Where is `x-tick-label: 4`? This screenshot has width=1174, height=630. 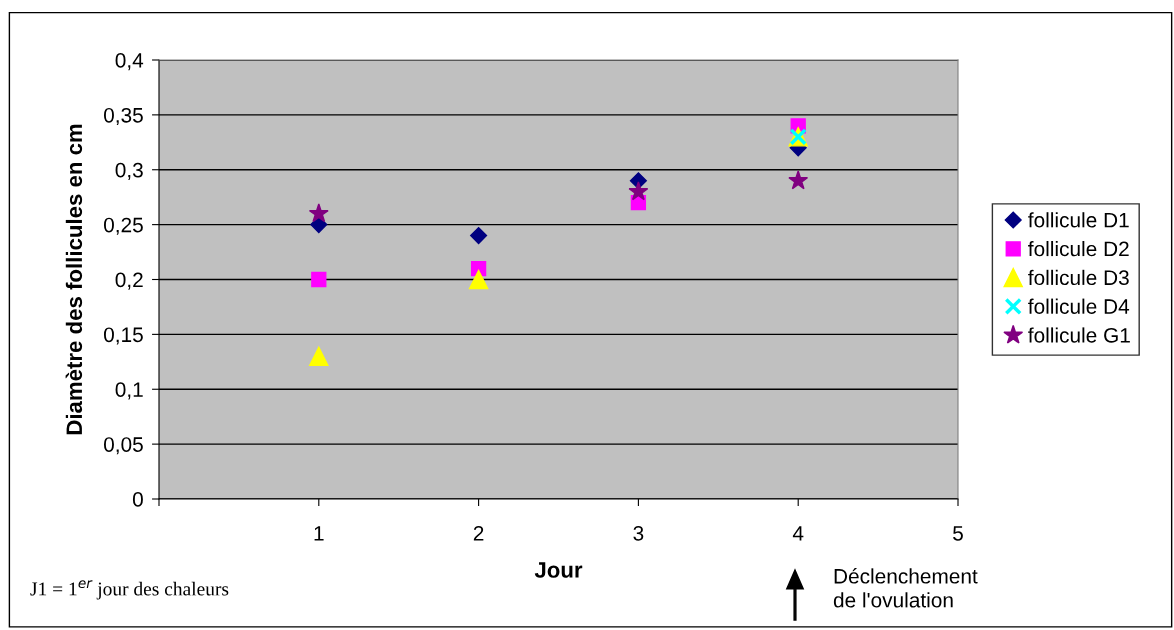 x-tick-label: 4 is located at coordinates (798, 533).